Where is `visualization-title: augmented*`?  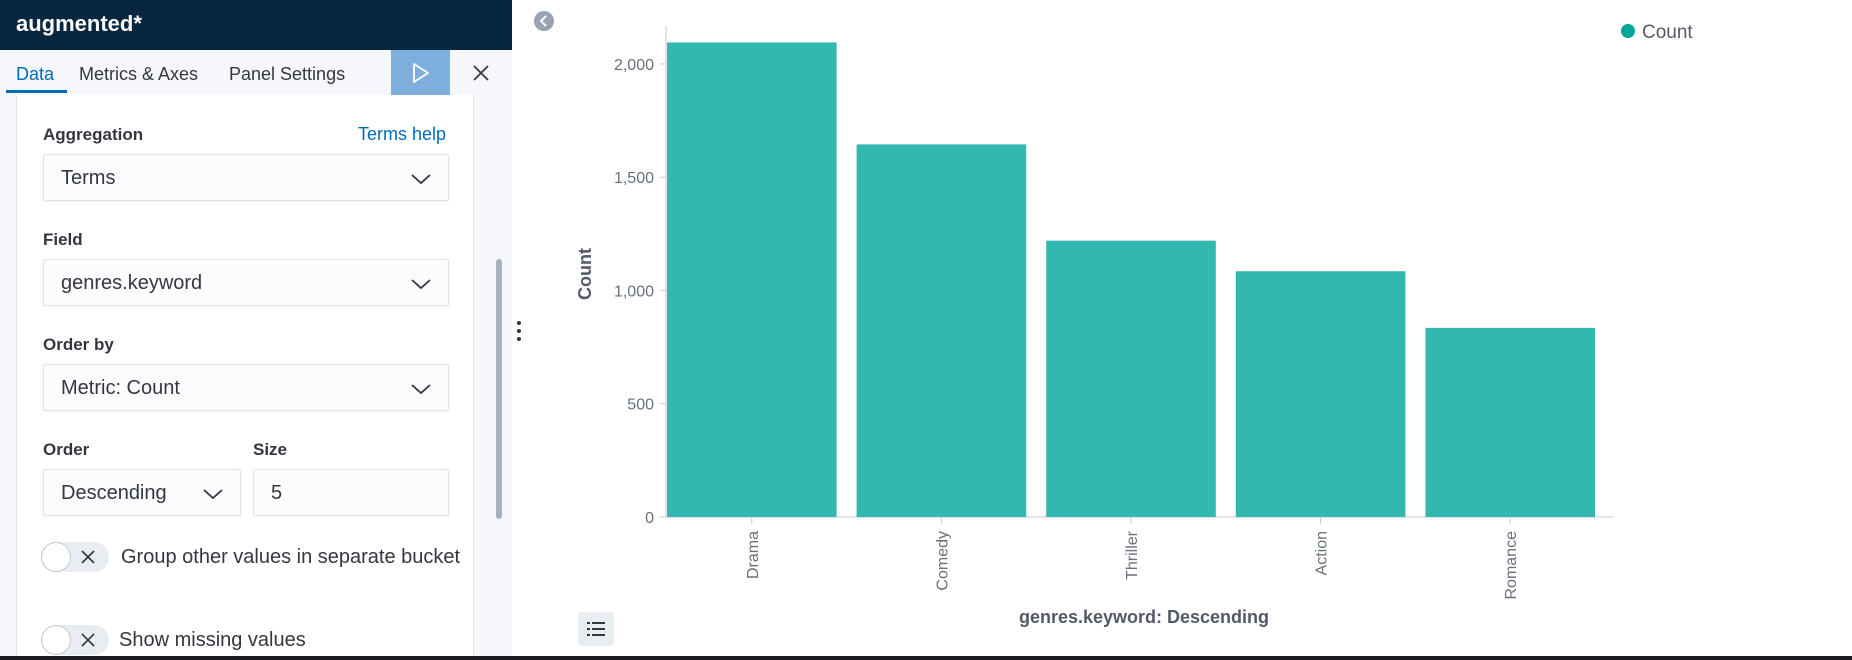
visualization-title: augmented* is located at coordinates (79, 23).